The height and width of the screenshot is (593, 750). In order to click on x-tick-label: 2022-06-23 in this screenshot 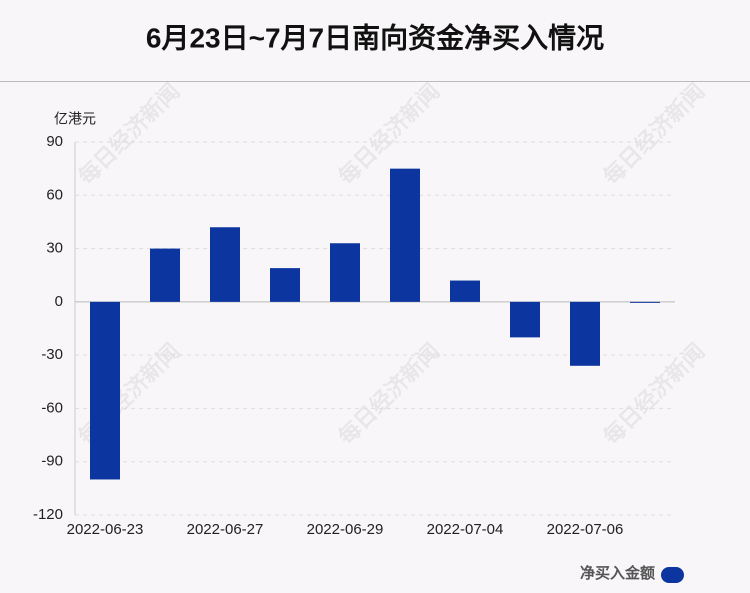, I will do `click(105, 529)`.